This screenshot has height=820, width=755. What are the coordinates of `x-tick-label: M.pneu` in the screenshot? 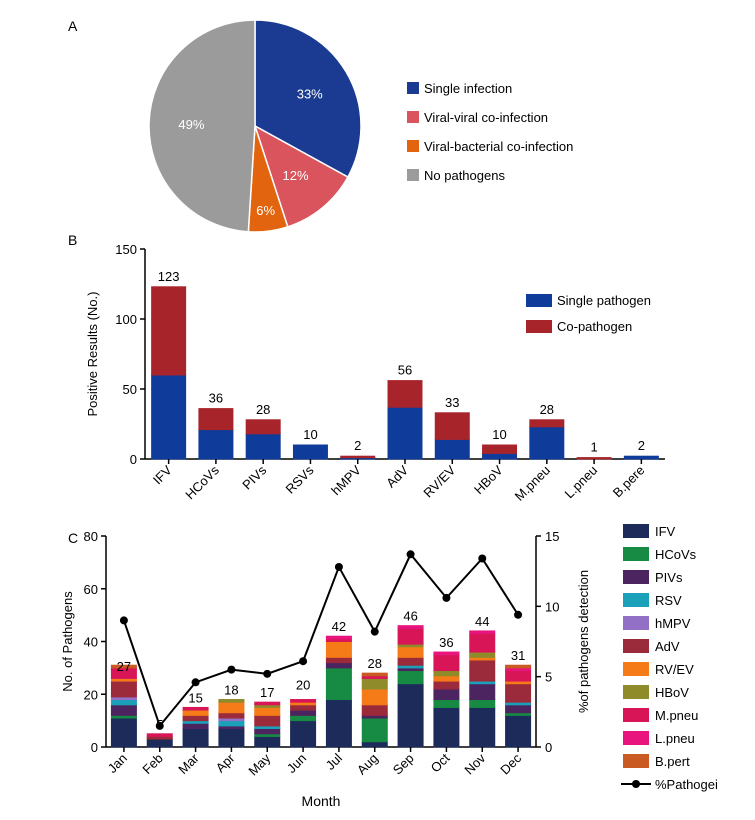 It's located at (532, 483).